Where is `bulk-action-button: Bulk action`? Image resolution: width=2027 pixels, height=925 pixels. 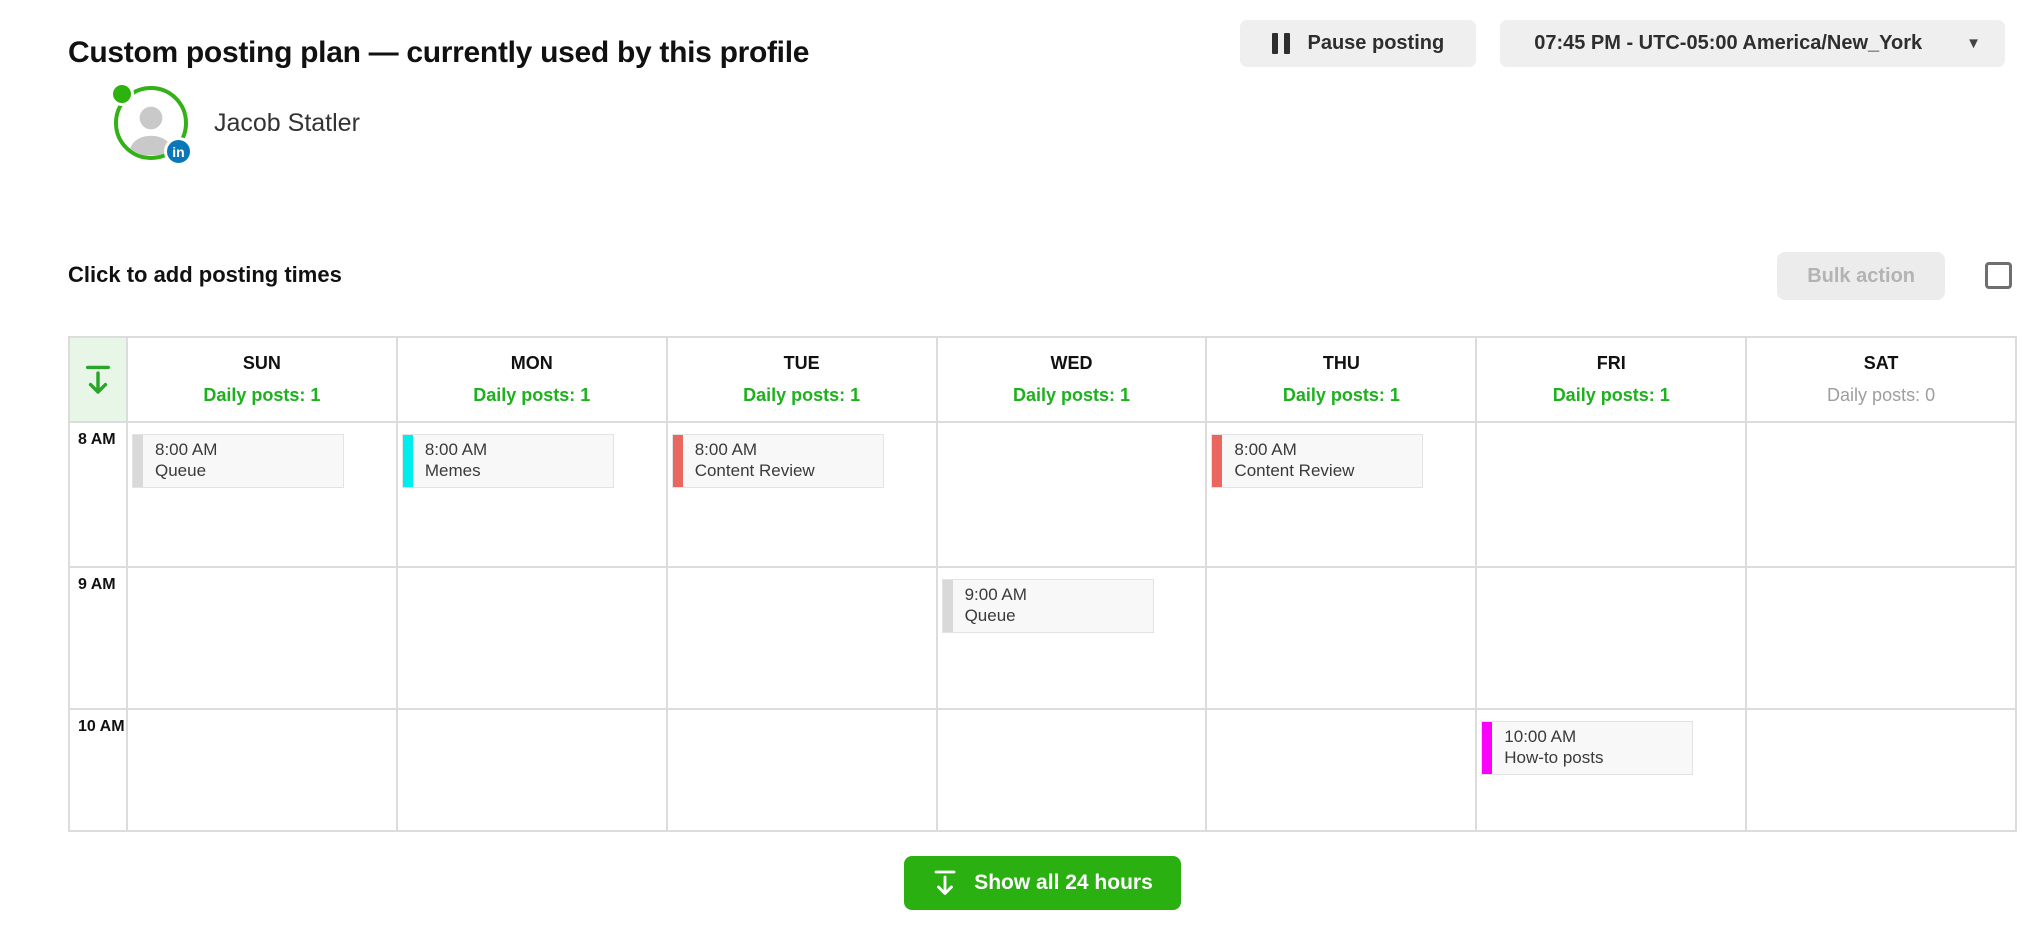
bulk-action-button: Bulk action is located at coordinates (1861, 276).